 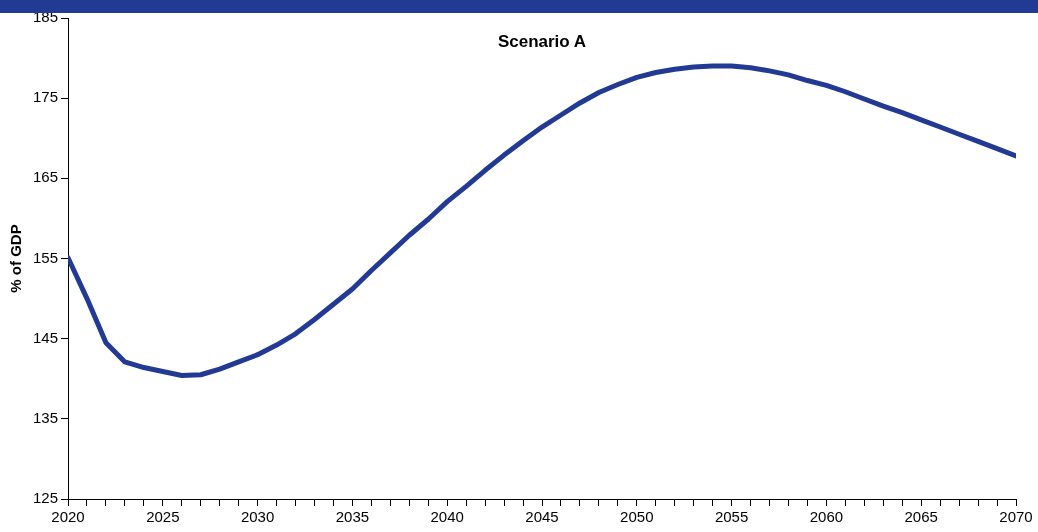 What do you see at coordinates (46, 337) in the screenshot?
I see `y-tick-label: 145` at bounding box center [46, 337].